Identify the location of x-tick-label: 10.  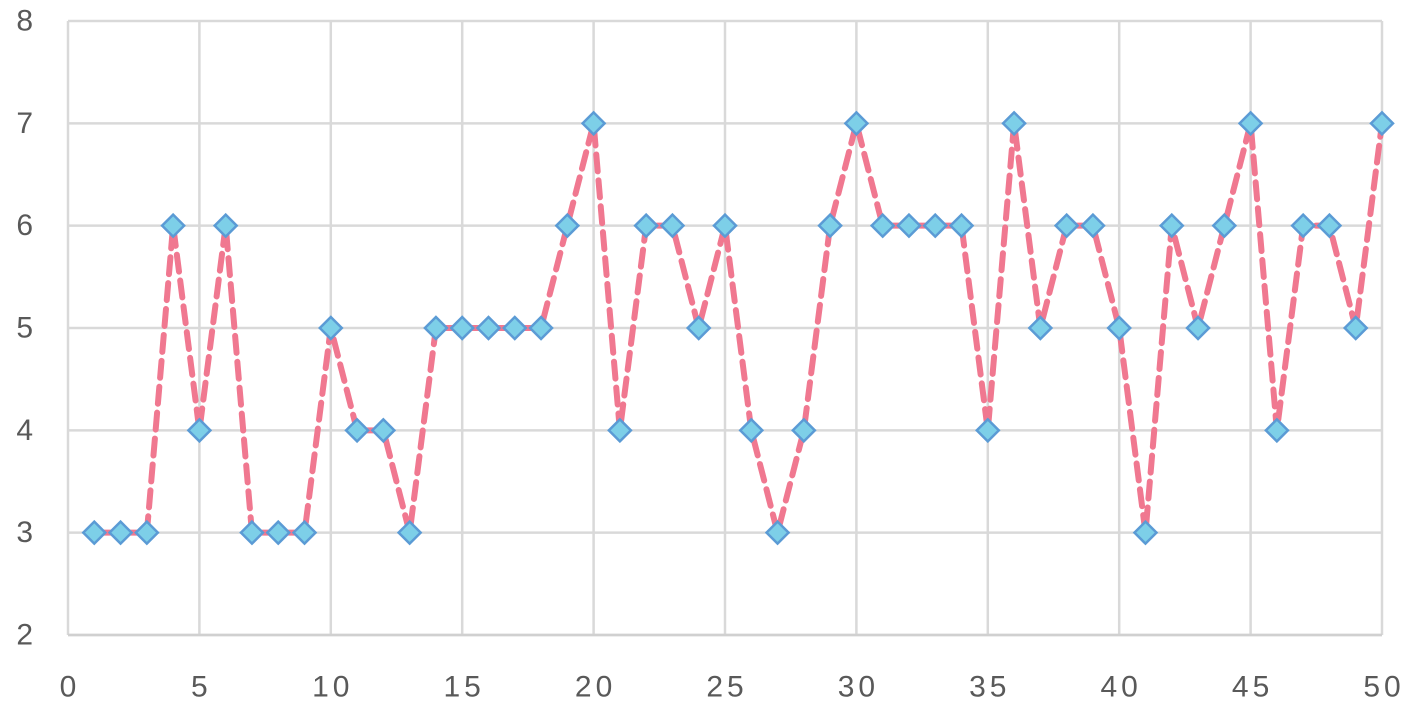
(332, 687).